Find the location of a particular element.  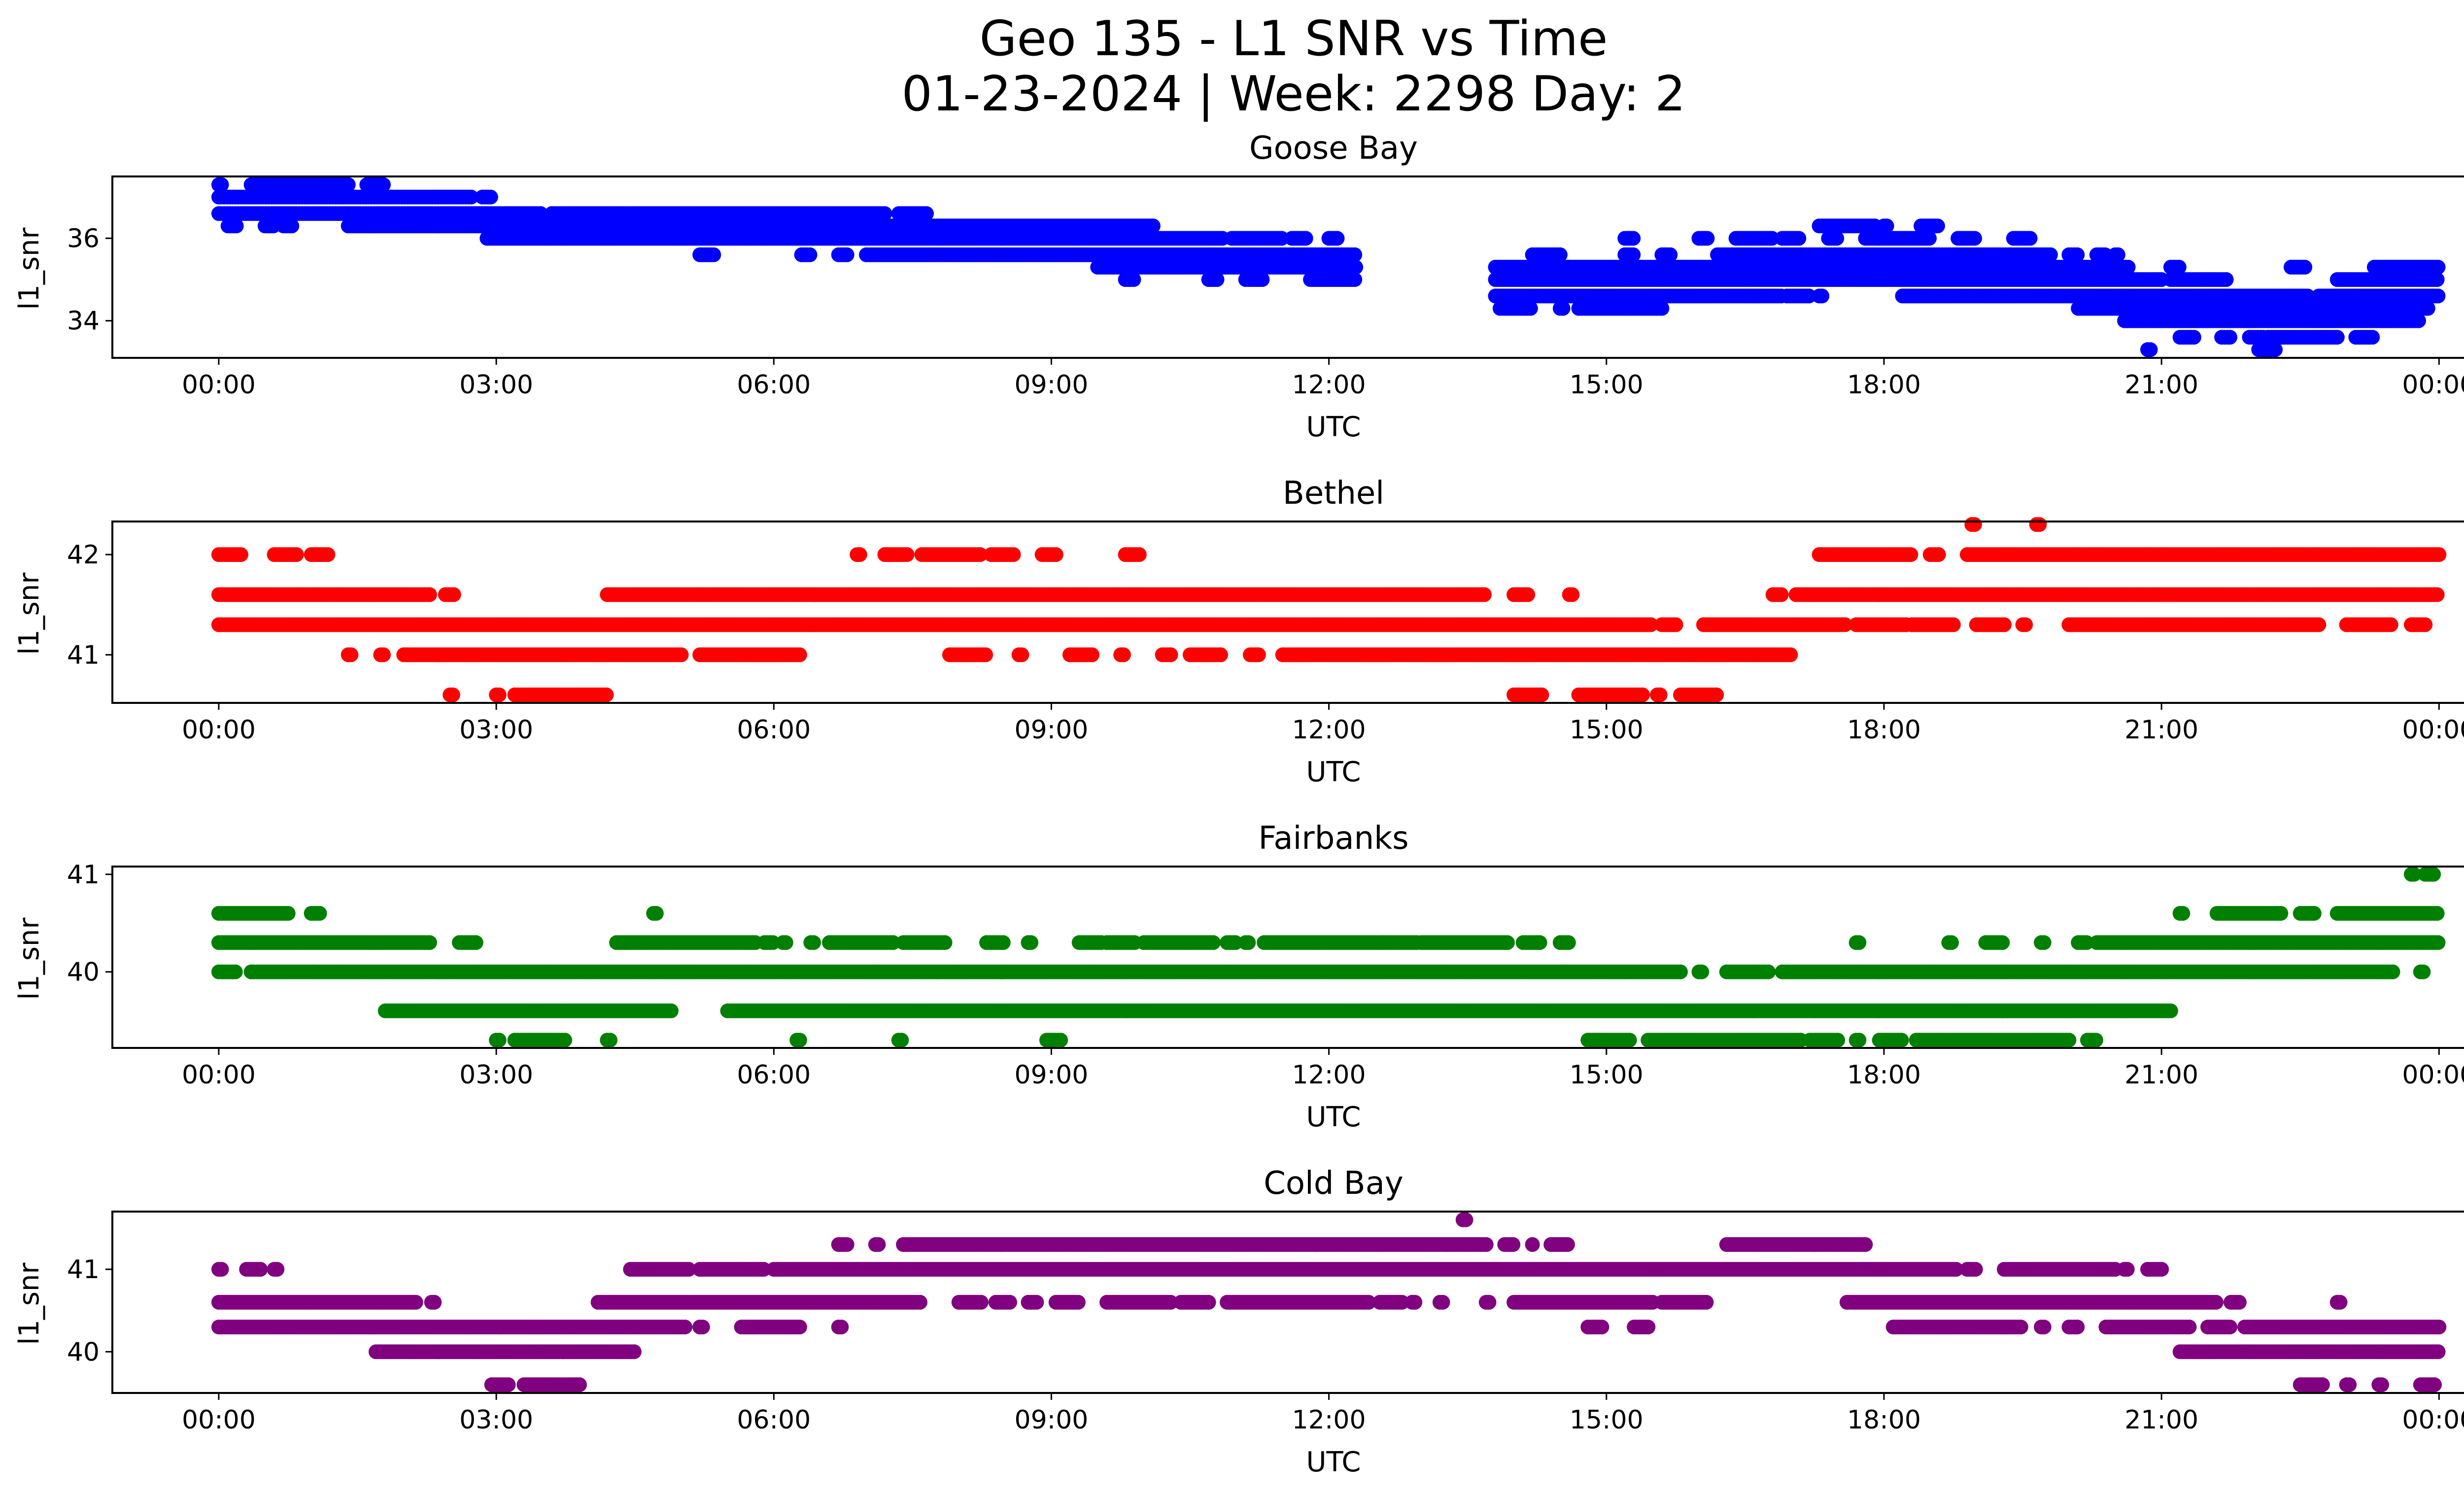

panel-title: Fairbanks is located at coordinates (1333, 838).